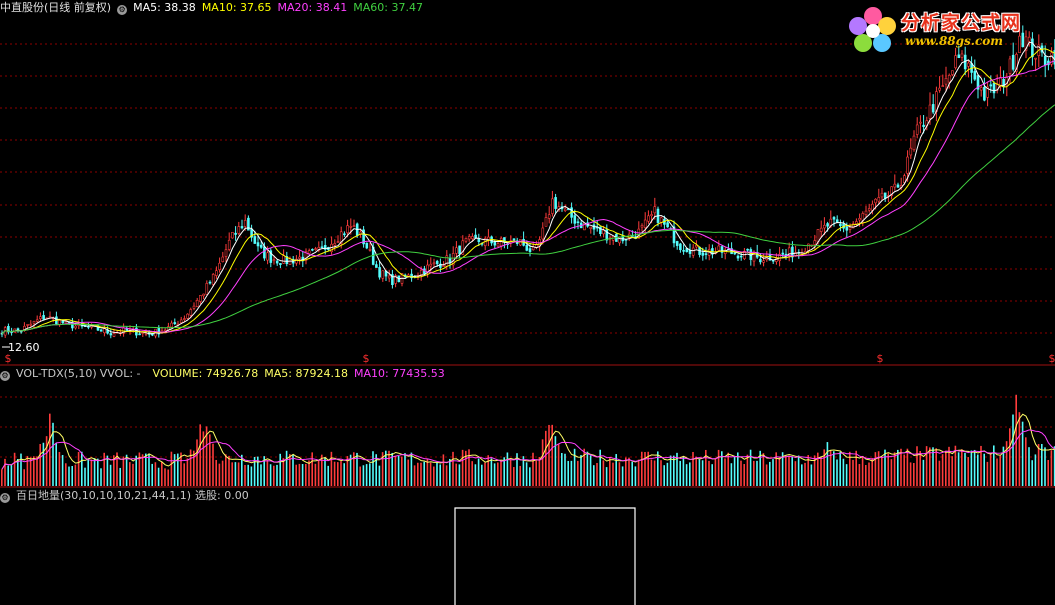 The image size is (1055, 605). Describe the element at coordinates (5, 498) in the screenshot. I see `indicator-settings-gear-icon: ⚙` at that location.